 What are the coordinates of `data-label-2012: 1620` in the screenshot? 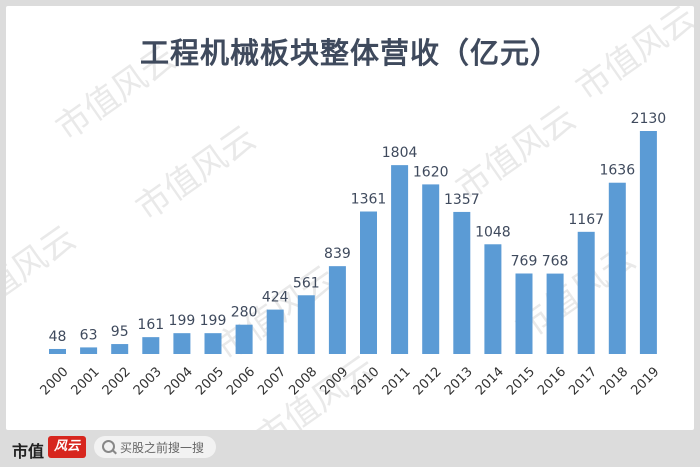 It's located at (431, 172).